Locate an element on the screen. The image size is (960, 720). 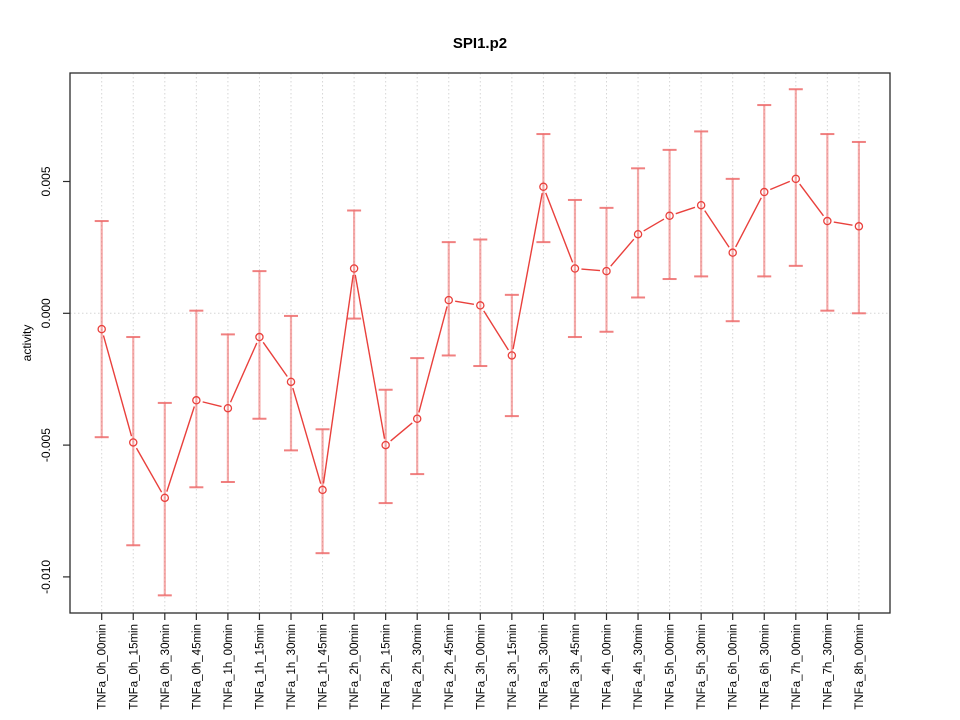
x-tick-label: TNFa_1h_30min is located at coordinates (292, 667).